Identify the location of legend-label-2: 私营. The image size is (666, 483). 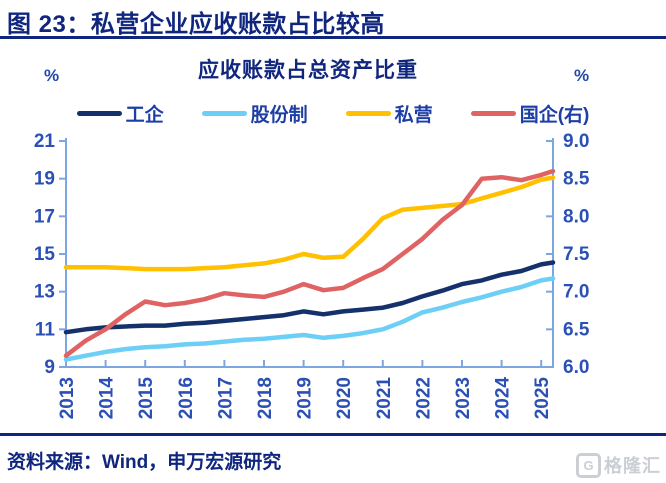
(413, 115).